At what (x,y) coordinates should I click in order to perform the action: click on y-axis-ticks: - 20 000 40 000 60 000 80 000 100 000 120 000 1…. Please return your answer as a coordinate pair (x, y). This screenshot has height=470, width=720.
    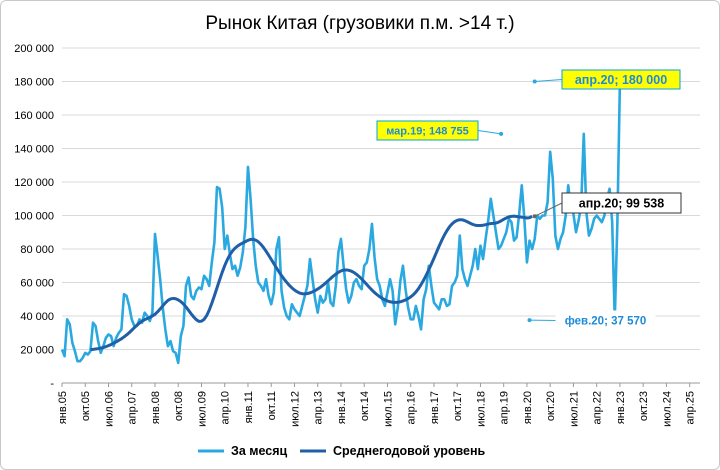
    Looking at the image, I should click on (34, 216).